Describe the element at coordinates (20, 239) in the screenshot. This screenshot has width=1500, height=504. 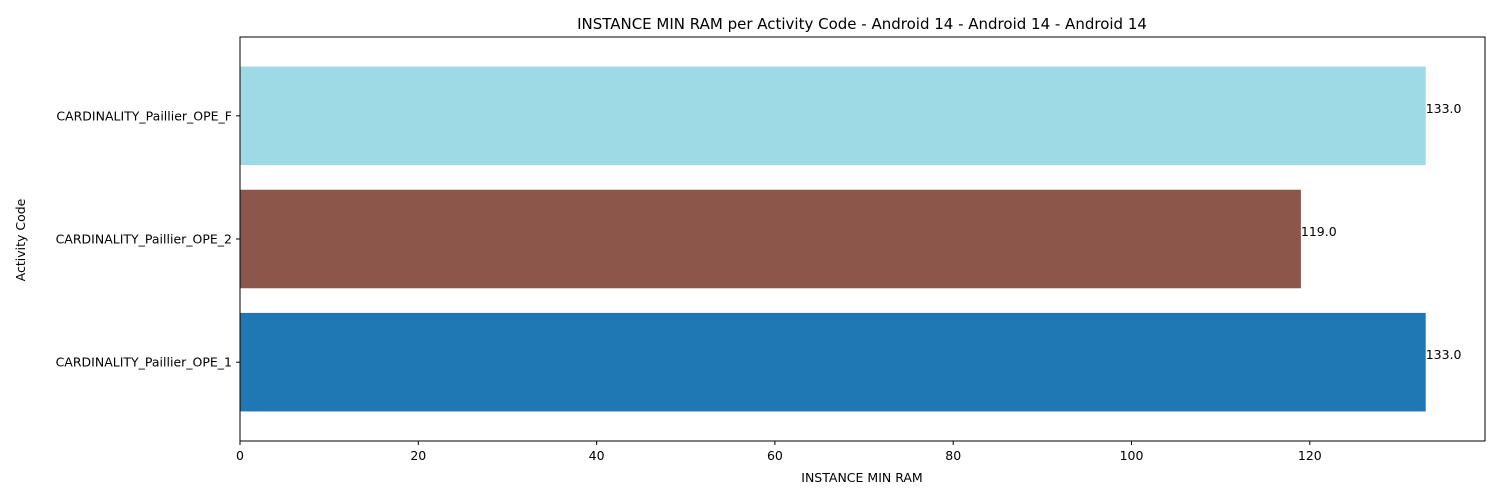
I see `y-axis-label: Activity Code` at that location.